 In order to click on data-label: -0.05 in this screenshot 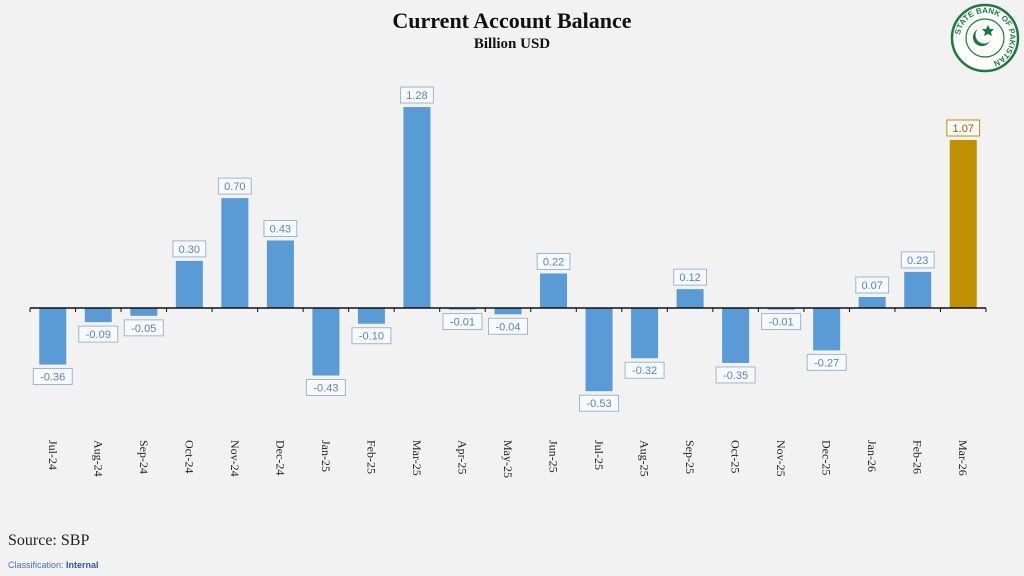, I will do `click(143, 329)`.